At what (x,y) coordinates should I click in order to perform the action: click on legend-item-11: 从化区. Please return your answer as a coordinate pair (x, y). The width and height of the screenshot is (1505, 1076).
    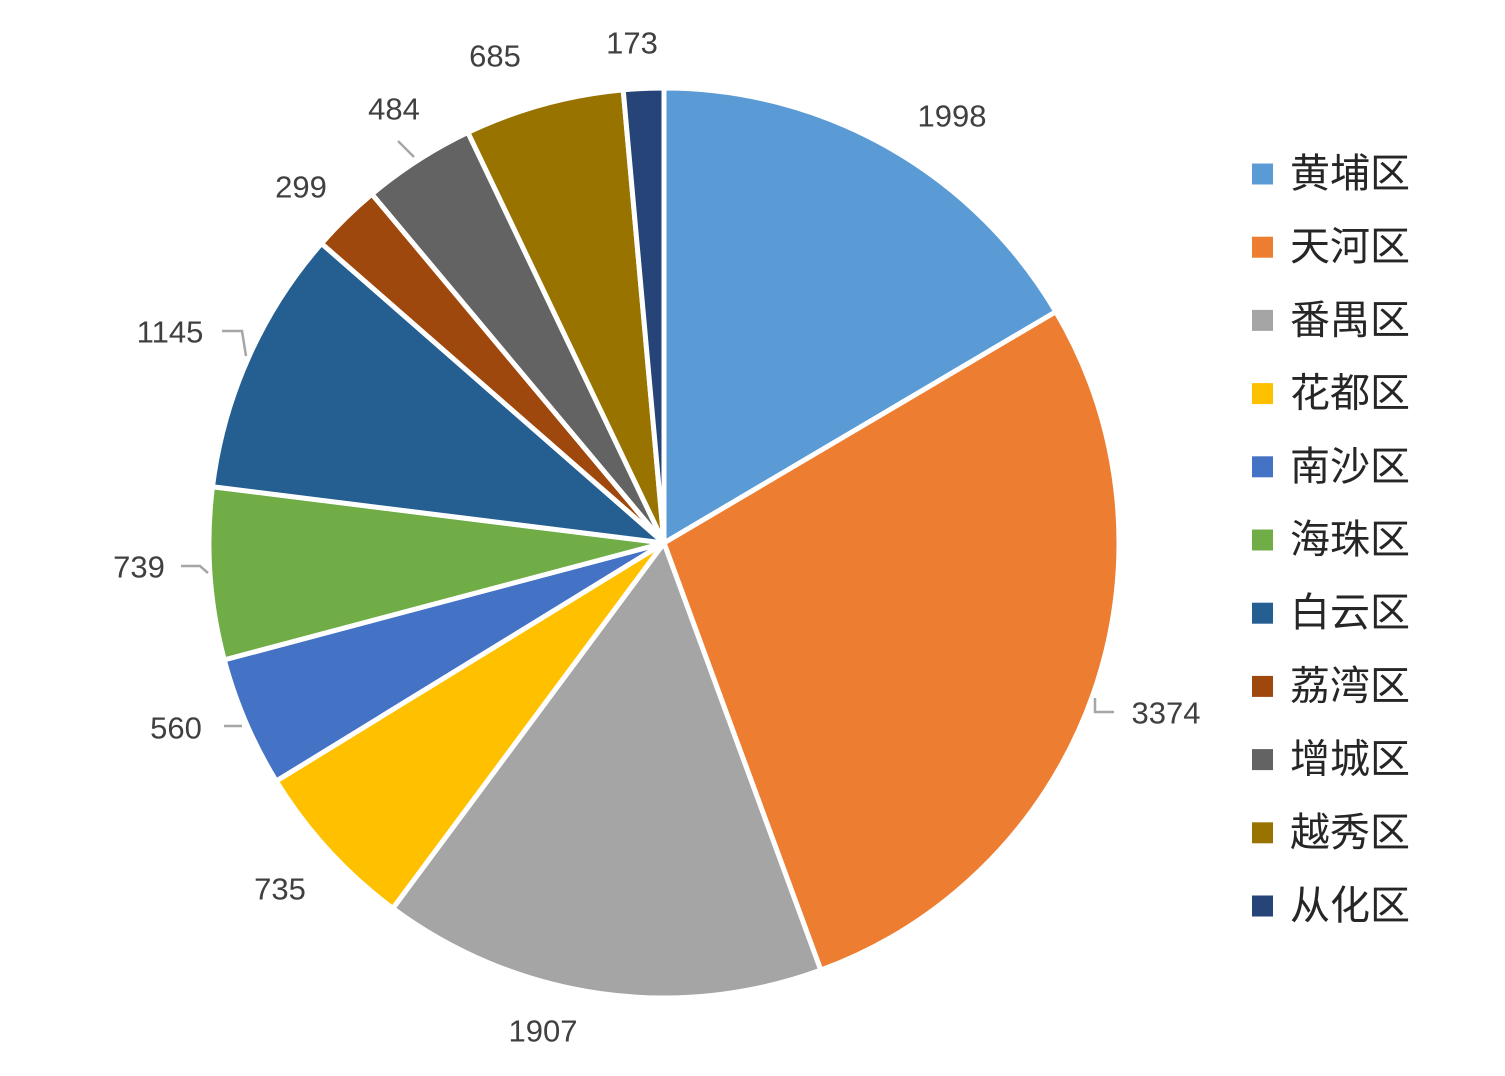
    Looking at the image, I should click on (1331, 906).